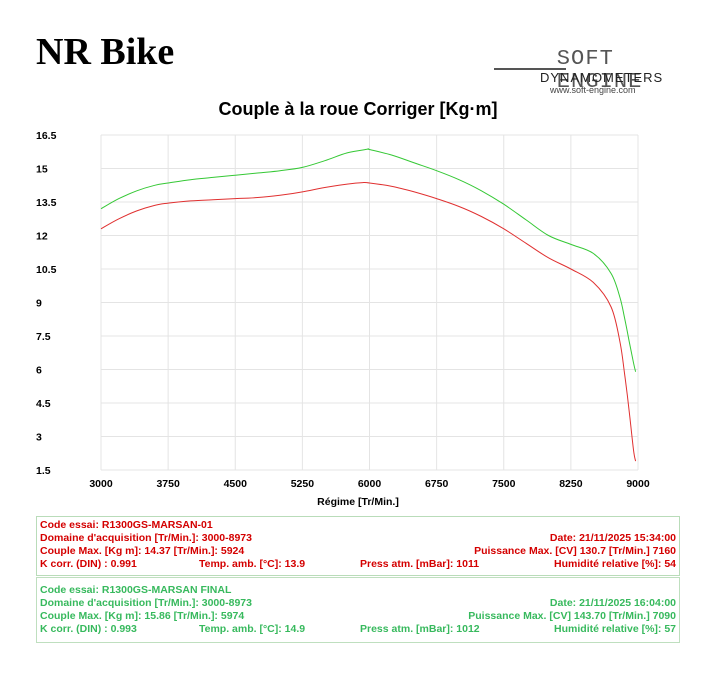  I want to click on run-2-row-1: Code essai: R1300GS-MARSAN FINAL, so click(358, 590).